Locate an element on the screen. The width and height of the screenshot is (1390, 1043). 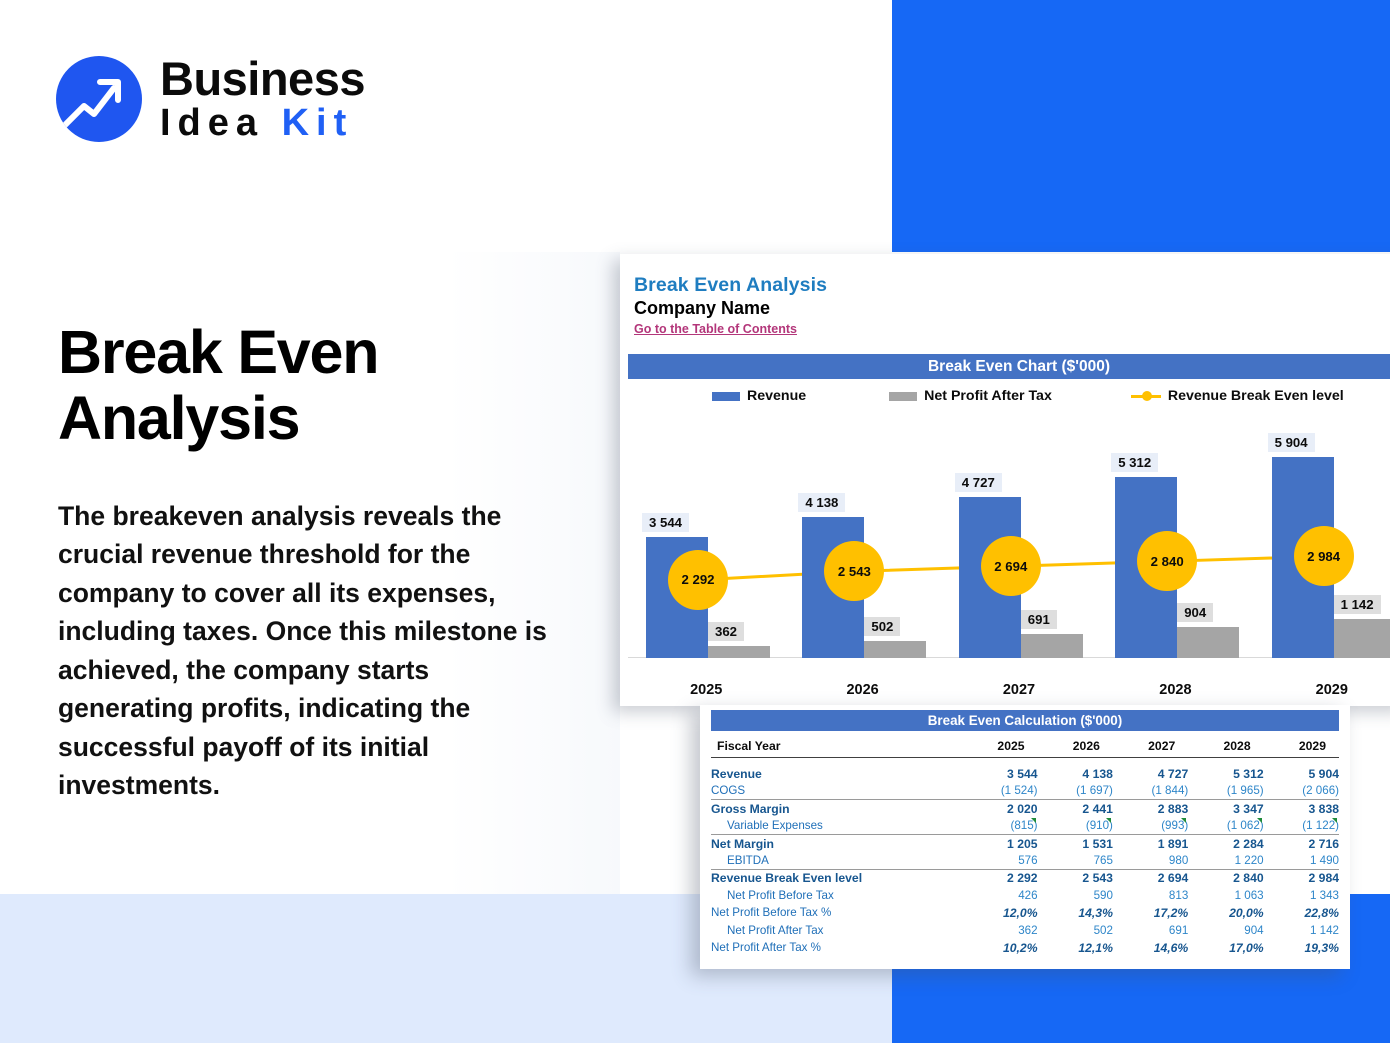
table-row: Net Profit Before Tax 426 590 813 1 063 1 343 is located at coordinates (1025, 895).